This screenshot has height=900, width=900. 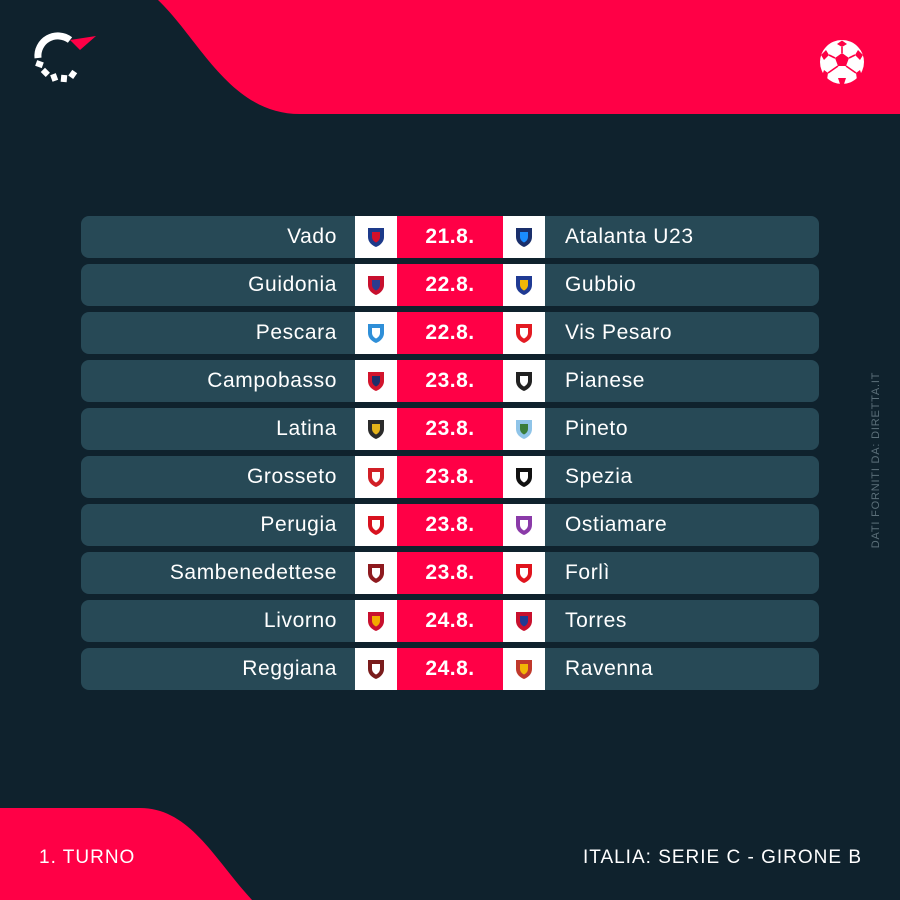 What do you see at coordinates (682, 621) in the screenshot?
I see `away-team: Torres` at bounding box center [682, 621].